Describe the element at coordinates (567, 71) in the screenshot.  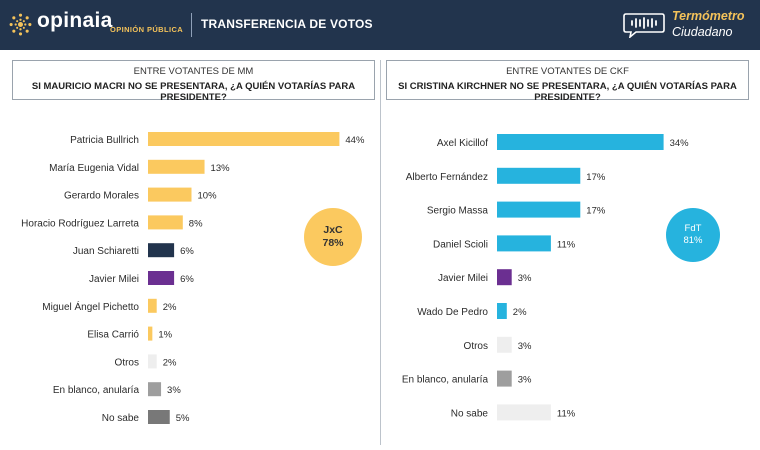
I see `right-chart-title: ENTRE VOTANTES DE CKF` at that location.